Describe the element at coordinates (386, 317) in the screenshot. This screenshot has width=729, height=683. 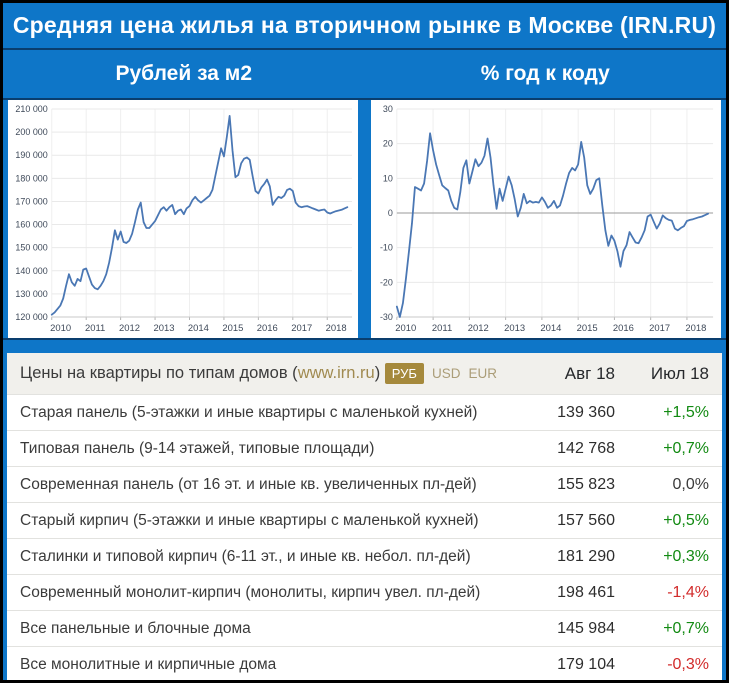
I see `svg-text: -30` at that location.